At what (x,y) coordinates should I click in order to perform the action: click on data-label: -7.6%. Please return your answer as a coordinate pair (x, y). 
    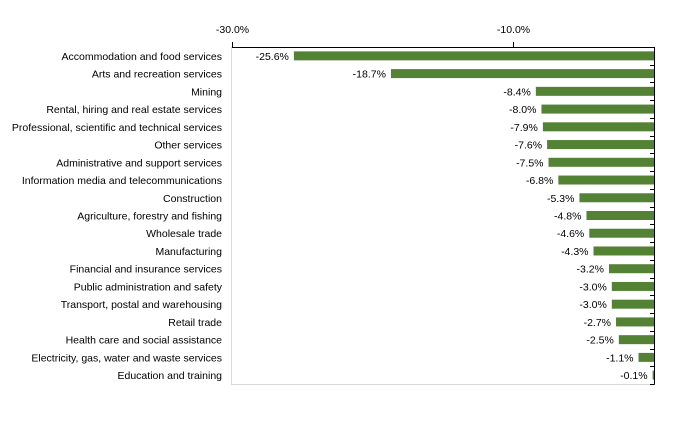
    Looking at the image, I should click on (528, 146).